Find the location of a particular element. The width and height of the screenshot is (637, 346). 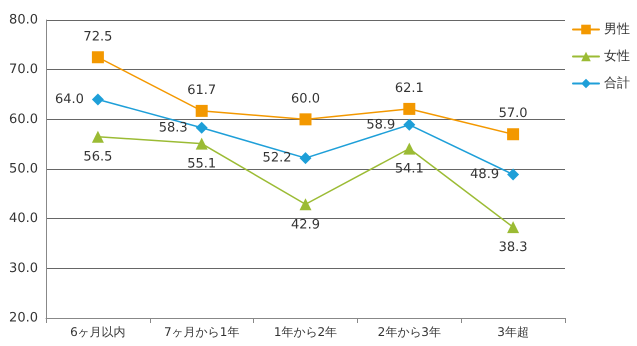

data-label: 42.9 is located at coordinates (305, 224).